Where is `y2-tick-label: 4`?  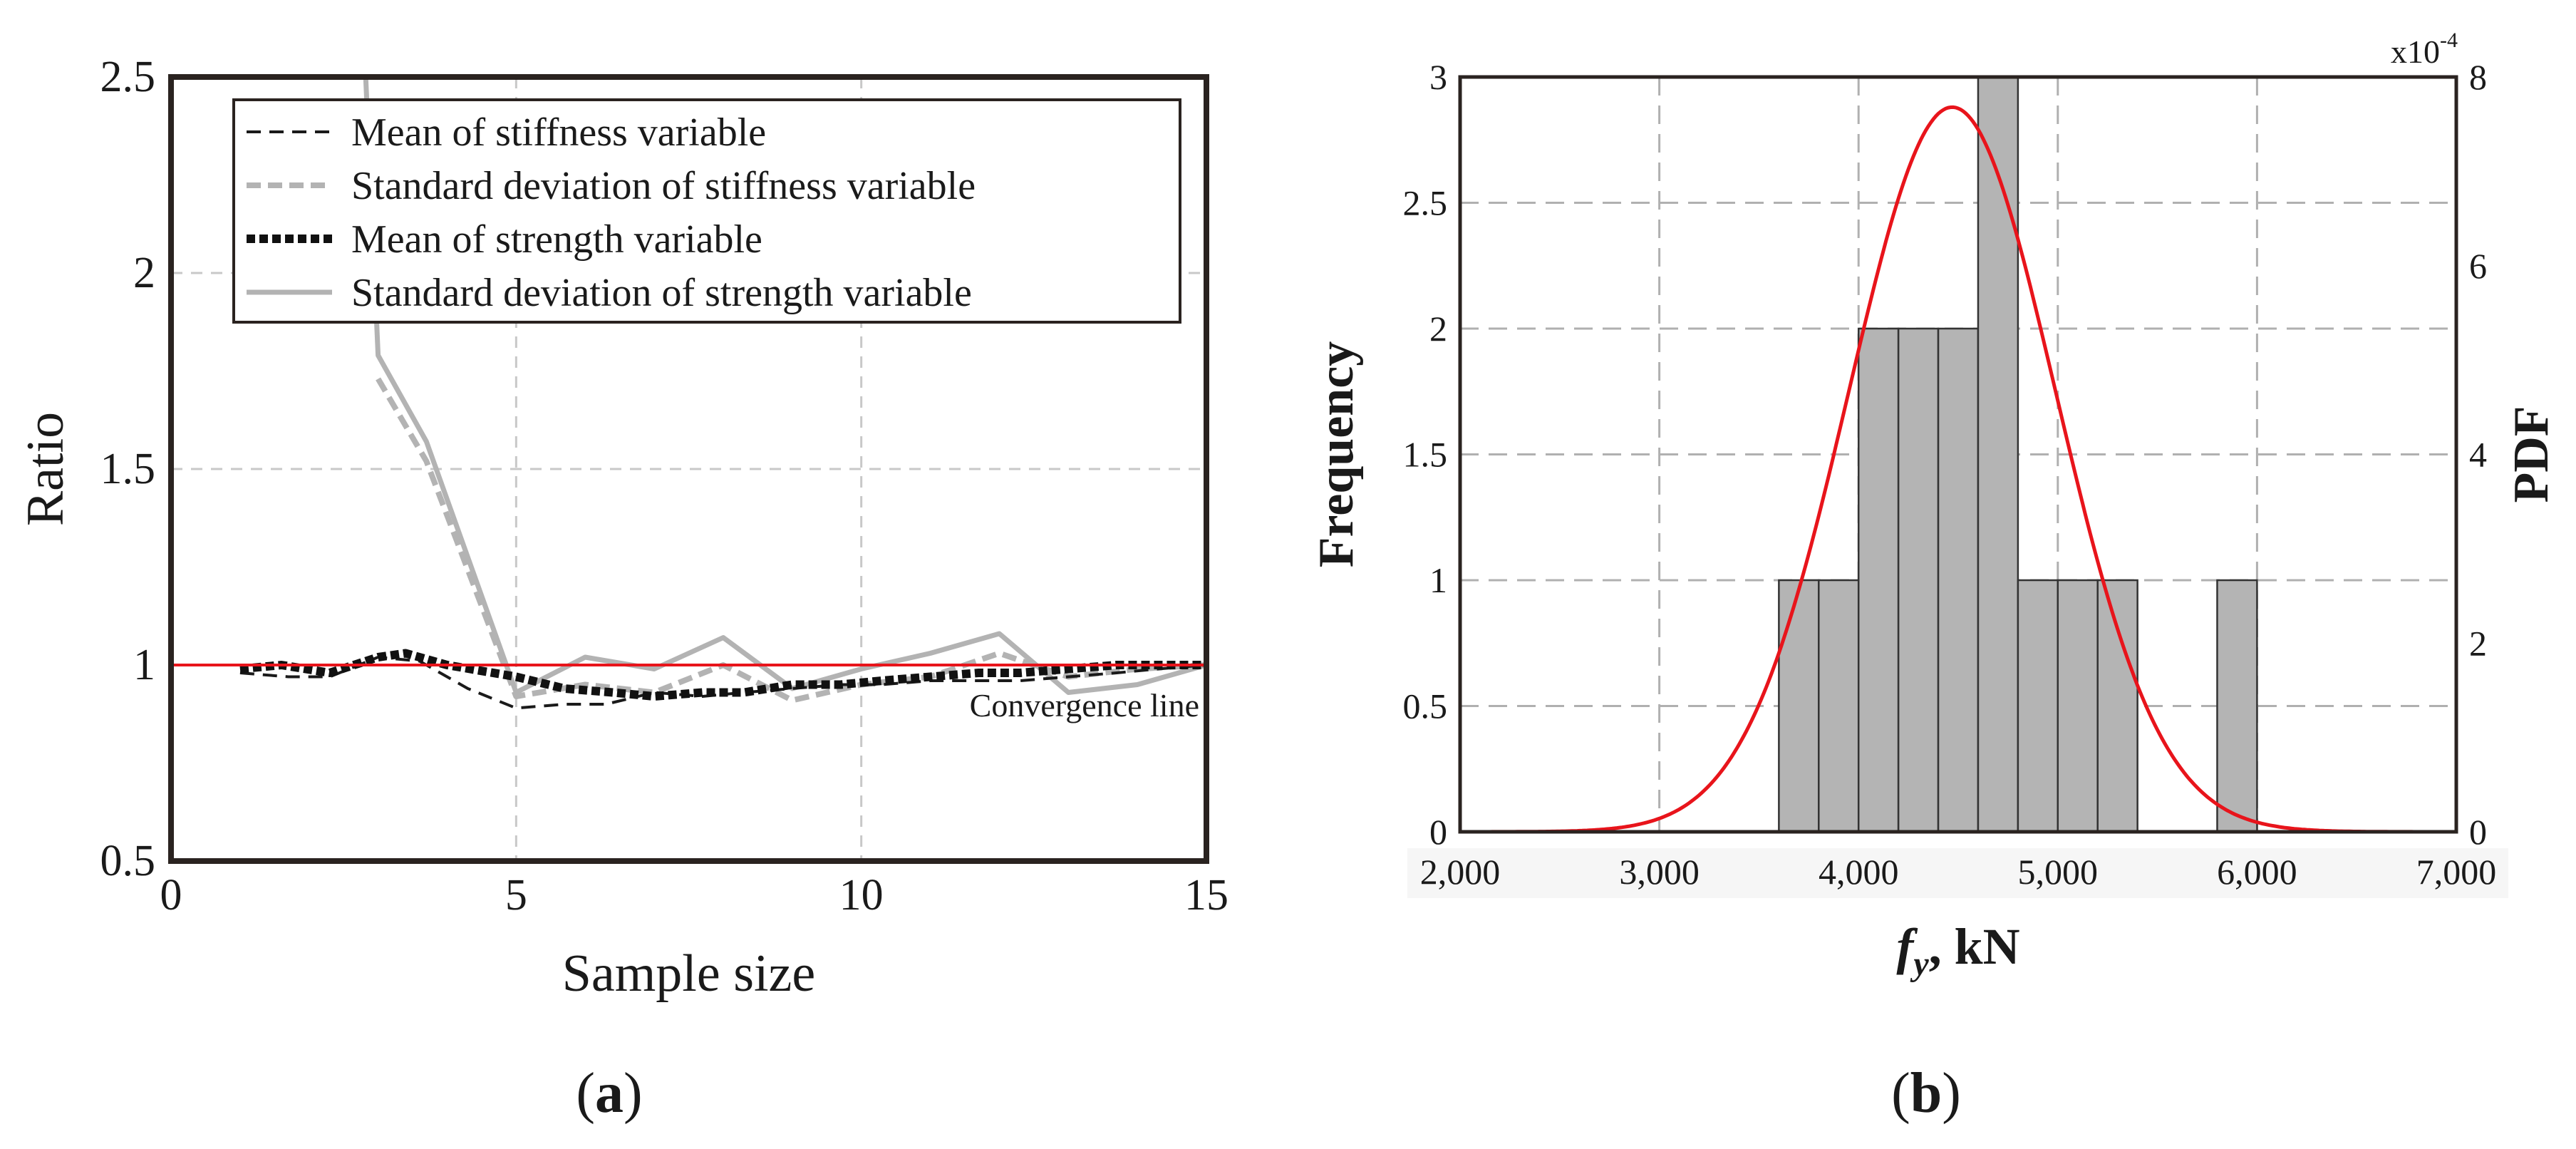
y2-tick-label: 4 is located at coordinates (2478, 455).